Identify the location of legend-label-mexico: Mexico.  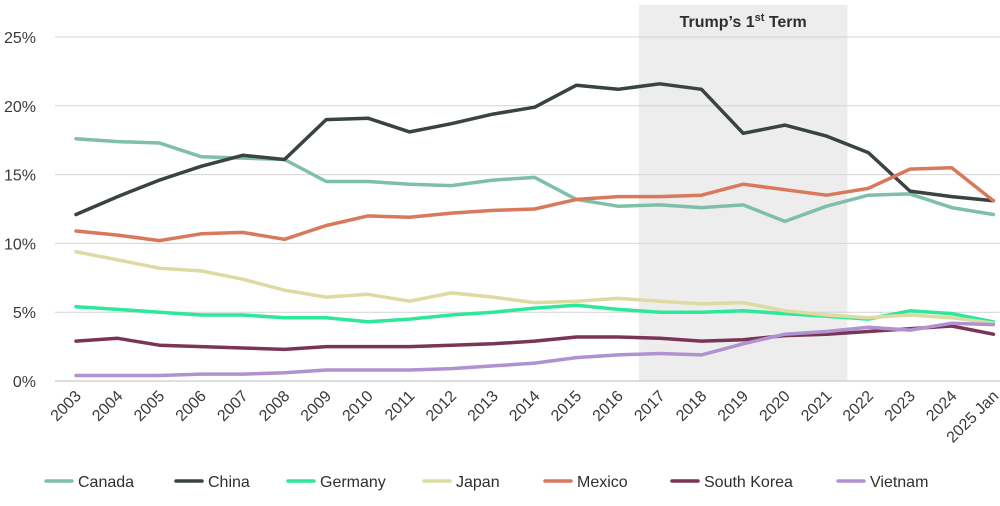
(602, 482).